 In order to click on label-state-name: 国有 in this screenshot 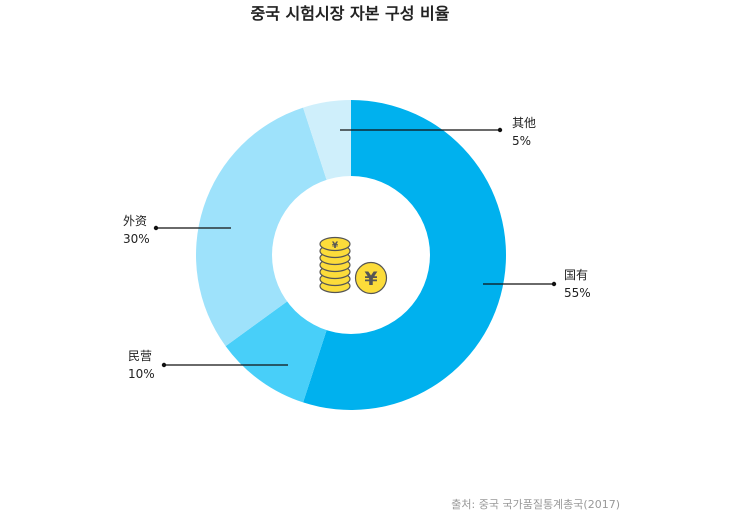, I will do `click(576, 275)`.